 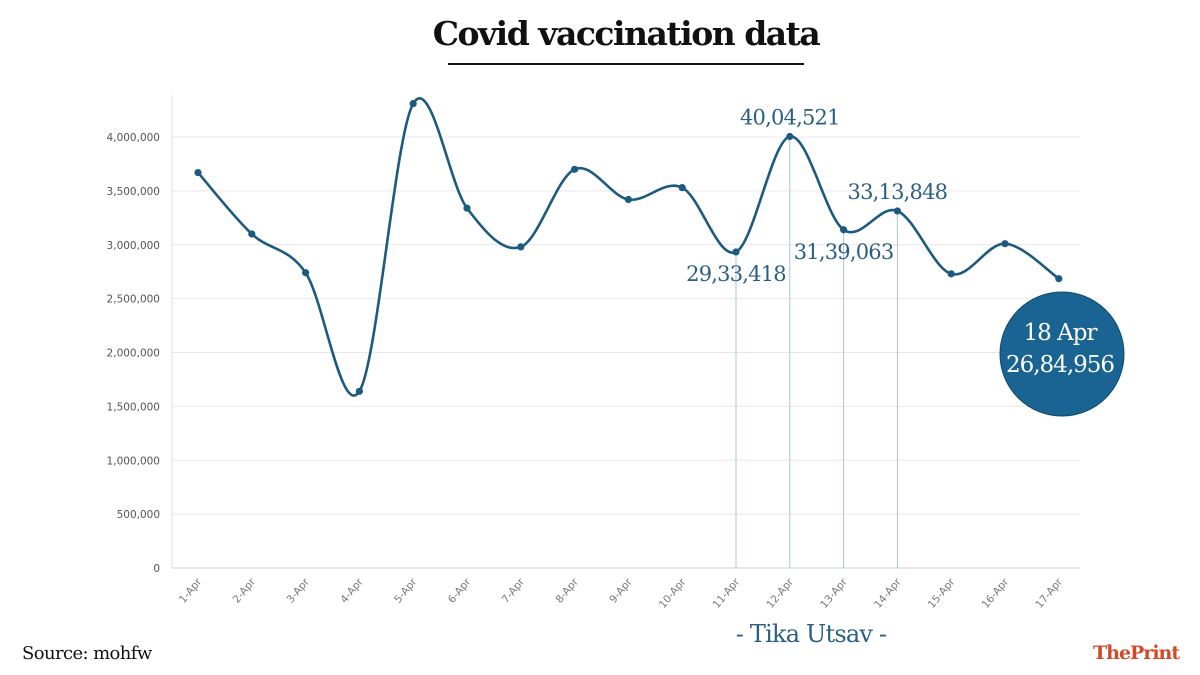 I want to click on y-tick-label: 4,000,000, so click(x=133, y=138).